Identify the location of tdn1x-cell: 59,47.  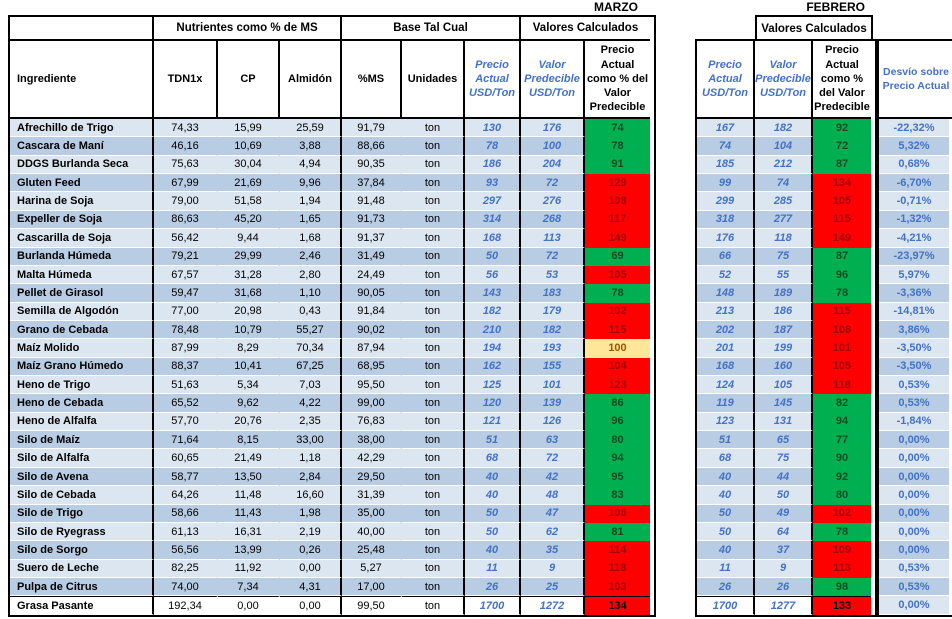
(186, 293).